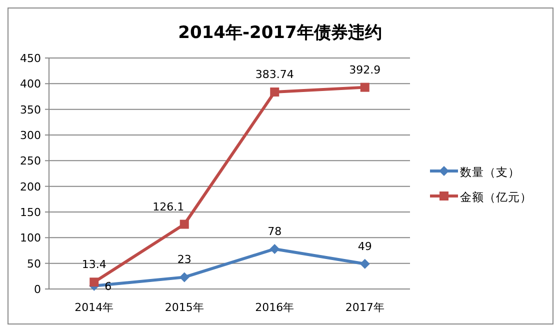  Describe the element at coordinates (30, 84) in the screenshot. I see `y-tick-label: 400` at that location.